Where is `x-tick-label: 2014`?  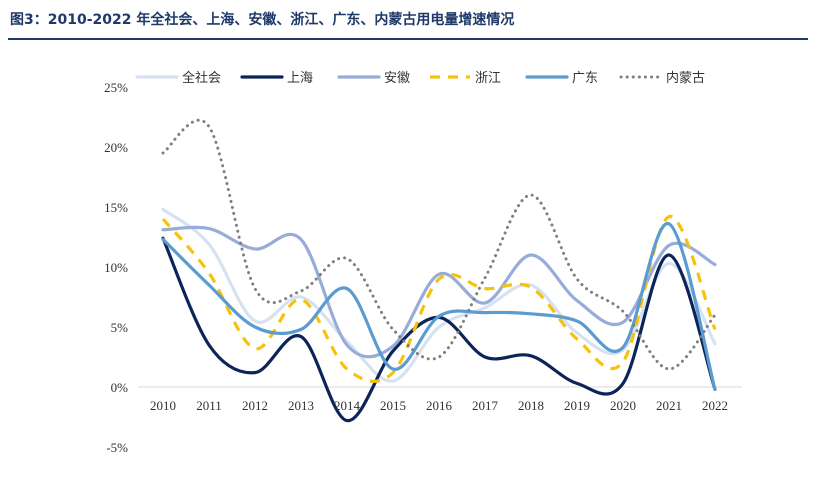
x-tick-label: 2014 is located at coordinates (347, 405).